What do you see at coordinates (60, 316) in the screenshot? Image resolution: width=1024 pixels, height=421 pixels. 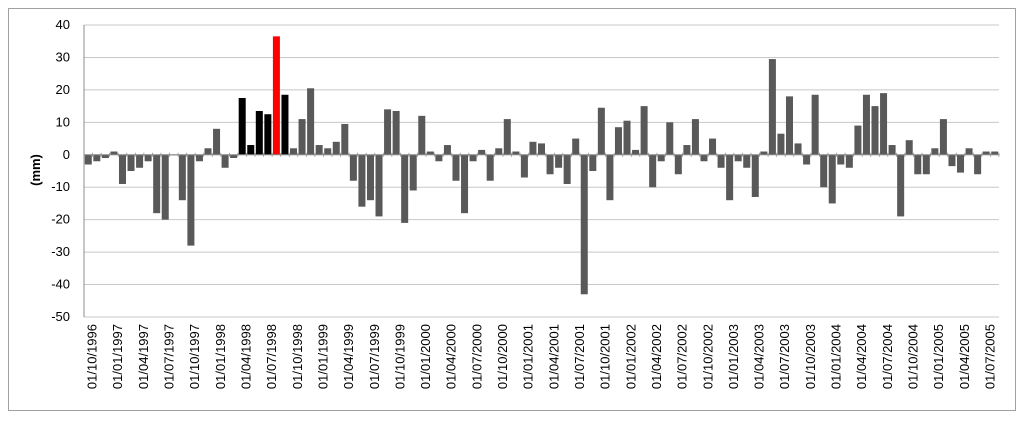 I see `y-tick-label: -50` at bounding box center [60, 316].